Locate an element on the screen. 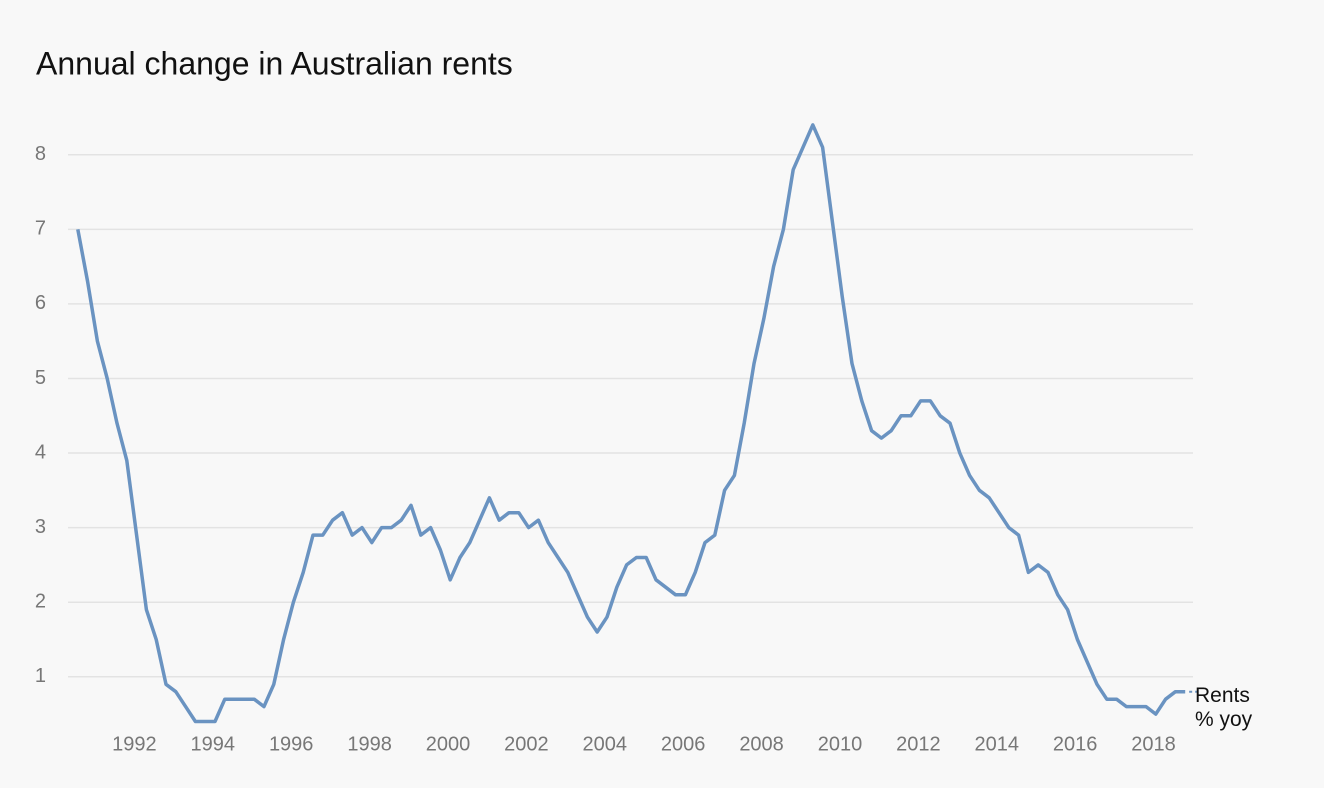 The image size is (1324, 788). y-tick-label: 3 is located at coordinates (40, 527).